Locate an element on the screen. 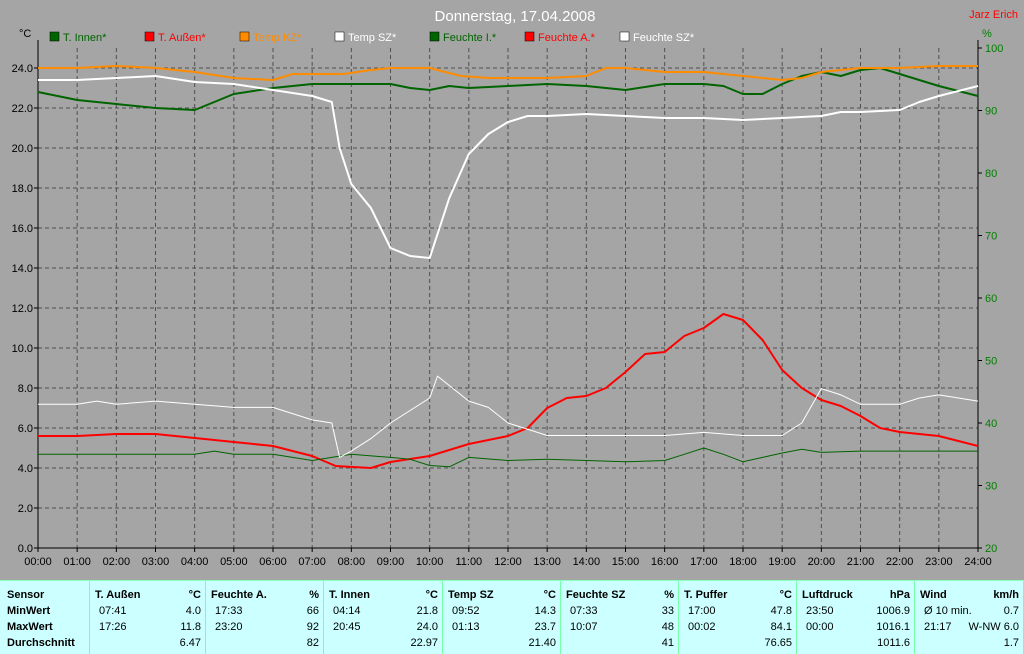  stats-col-name: T. Außen is located at coordinates (118, 595).